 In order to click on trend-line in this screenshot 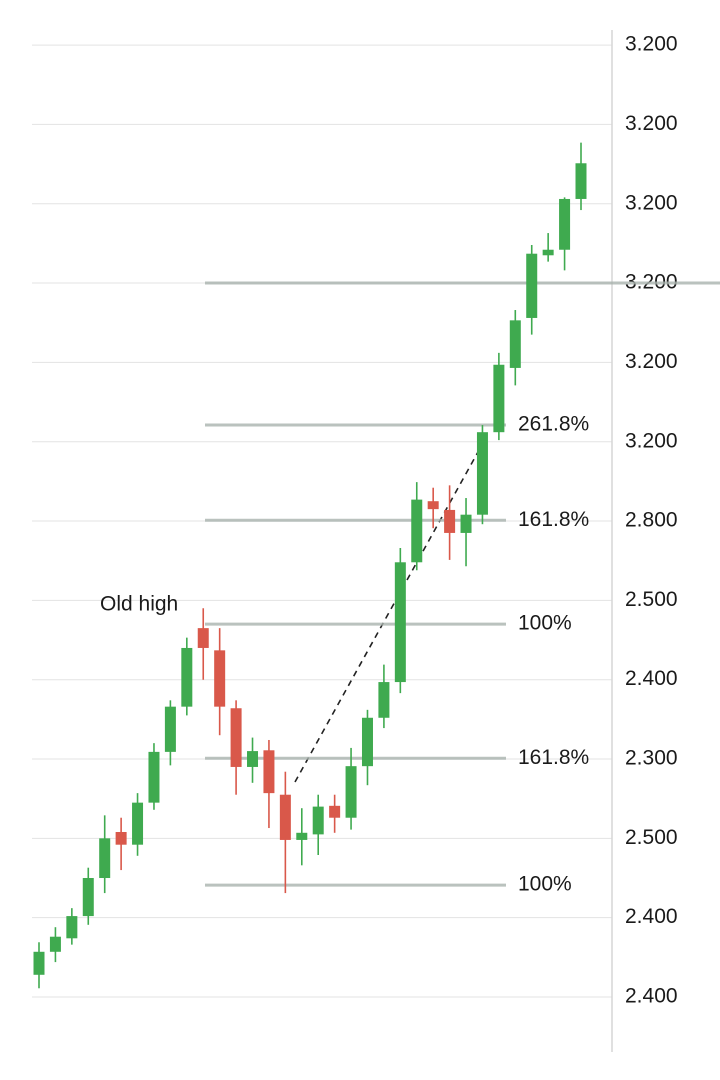, I will do `click(386, 617)`.